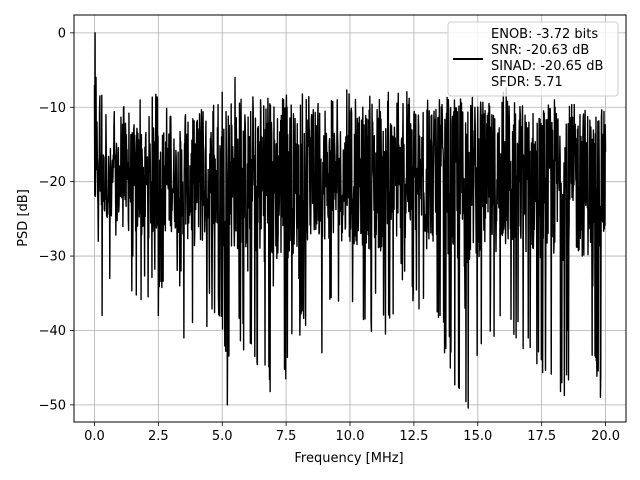 The height and width of the screenshot is (480, 640). I want to click on y-axis-label: PSD [dB], so click(23, 218).